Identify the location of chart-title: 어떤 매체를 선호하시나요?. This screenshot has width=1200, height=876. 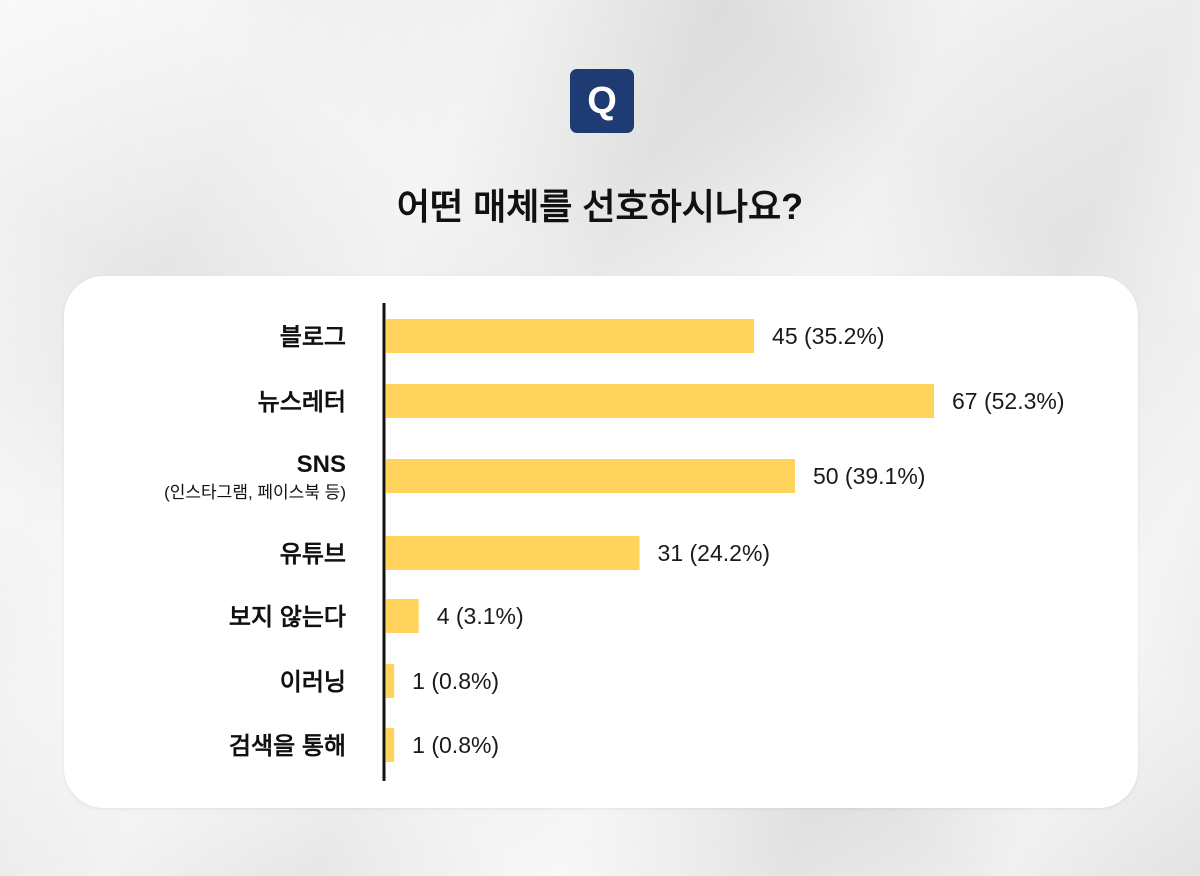
(600, 206).